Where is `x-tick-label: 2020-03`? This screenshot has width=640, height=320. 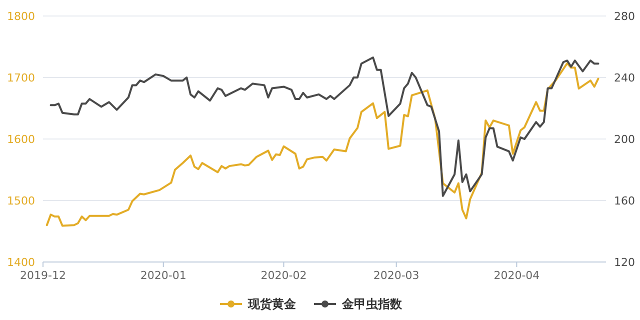
x-tick-label: 2020-03 is located at coordinates (396, 275).